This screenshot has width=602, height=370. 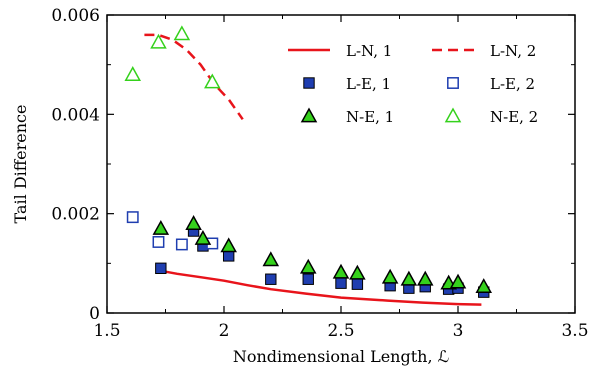 What do you see at coordinates (458, 331) in the screenshot?
I see `x-tick-label: 3` at bounding box center [458, 331].